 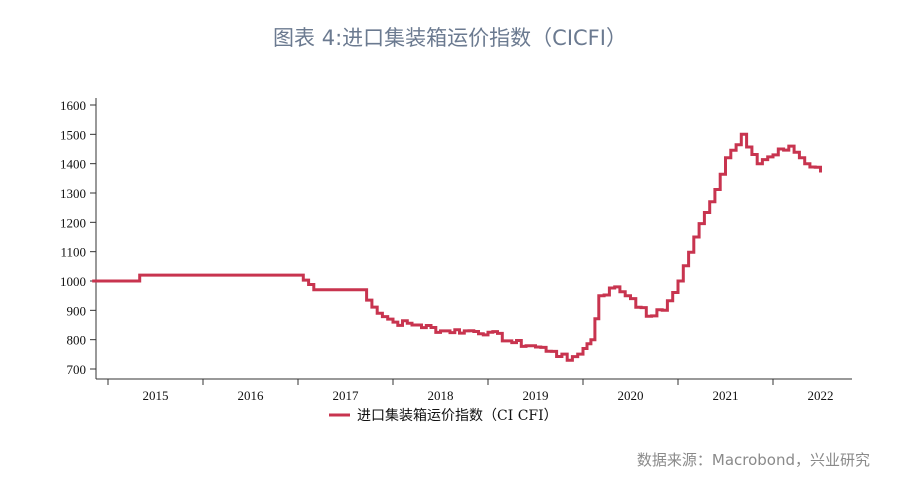 What do you see at coordinates (474, 390) in the screenshot?
I see `x-axis: 2015 2016 2017 2018 2019 2020 2021 2022` at bounding box center [474, 390].